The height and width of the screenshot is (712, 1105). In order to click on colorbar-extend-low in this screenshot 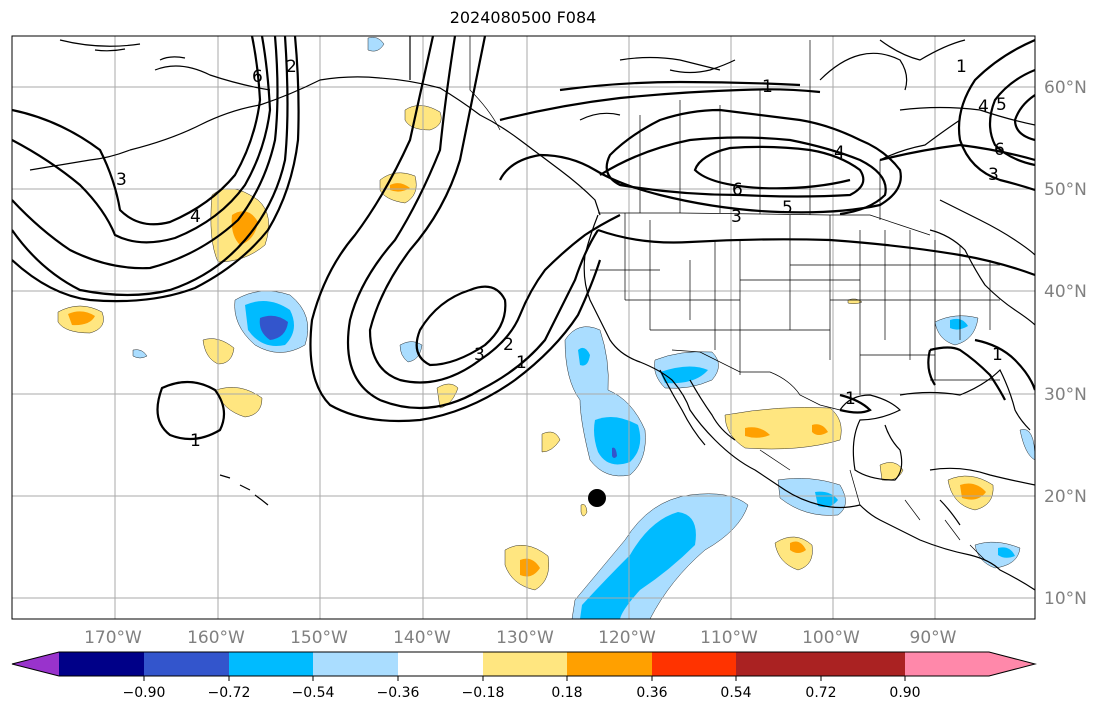, I will do `click(35, 664)`.